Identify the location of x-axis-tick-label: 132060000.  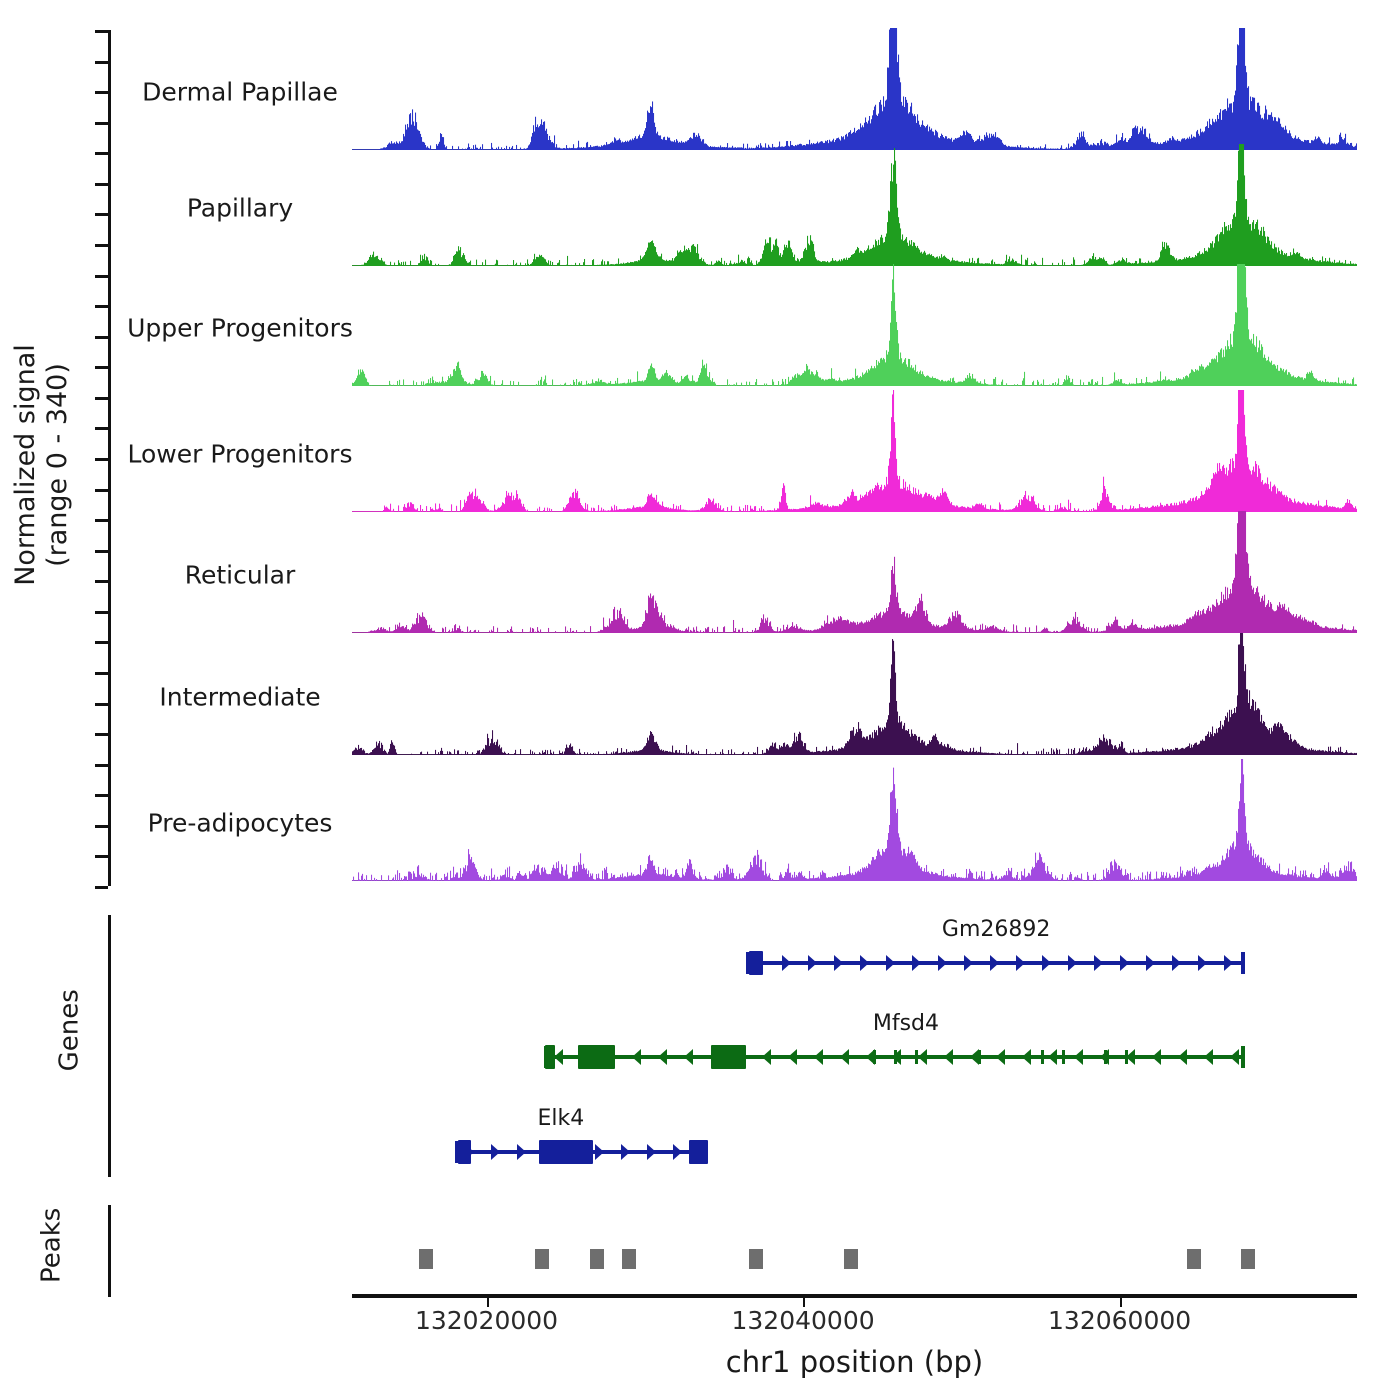
(1120, 1320).